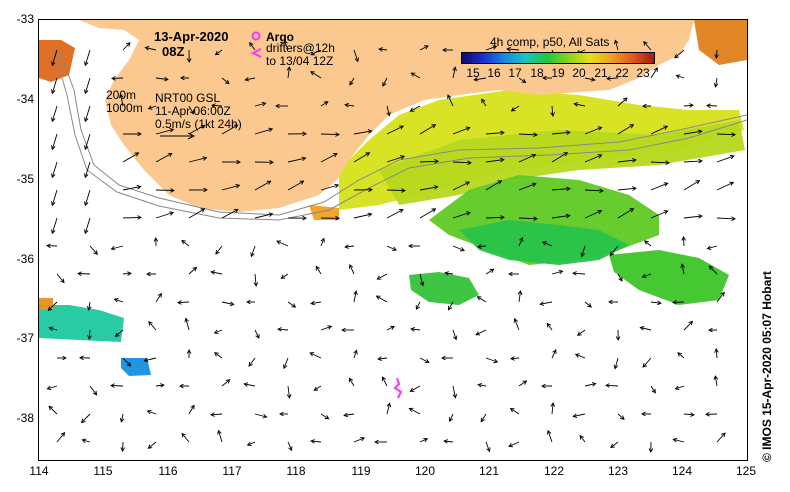  What do you see at coordinates (25, 338) in the screenshot?
I see `lat-tick-label: -37` at bounding box center [25, 338].